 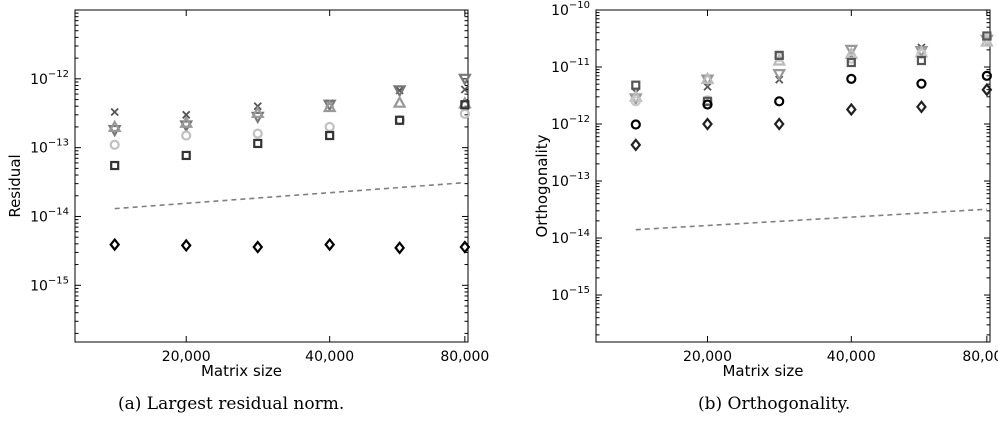 What do you see at coordinates (231, 404) in the screenshot?
I see `caption-a: (a) Largest residual norm.` at bounding box center [231, 404].